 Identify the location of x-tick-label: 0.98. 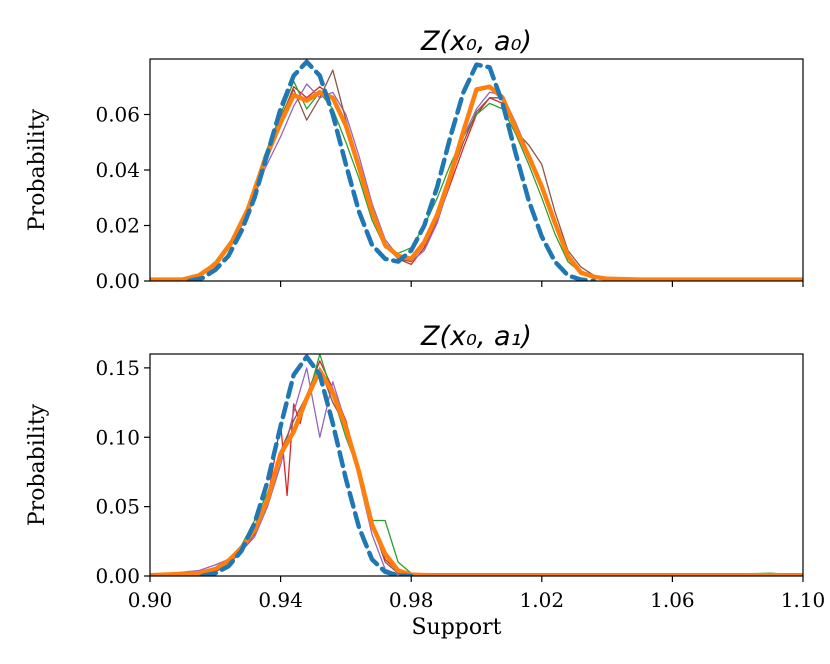
(411, 600).